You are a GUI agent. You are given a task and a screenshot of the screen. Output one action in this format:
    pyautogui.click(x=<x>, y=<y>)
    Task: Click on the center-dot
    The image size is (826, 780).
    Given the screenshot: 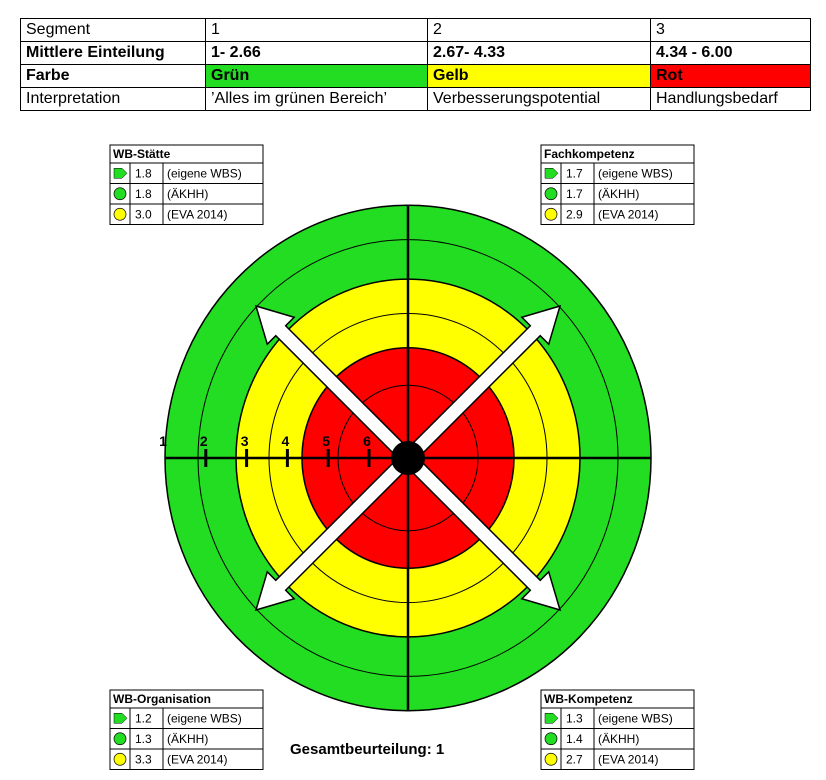 What is the action you would take?
    pyautogui.click(x=408, y=458)
    